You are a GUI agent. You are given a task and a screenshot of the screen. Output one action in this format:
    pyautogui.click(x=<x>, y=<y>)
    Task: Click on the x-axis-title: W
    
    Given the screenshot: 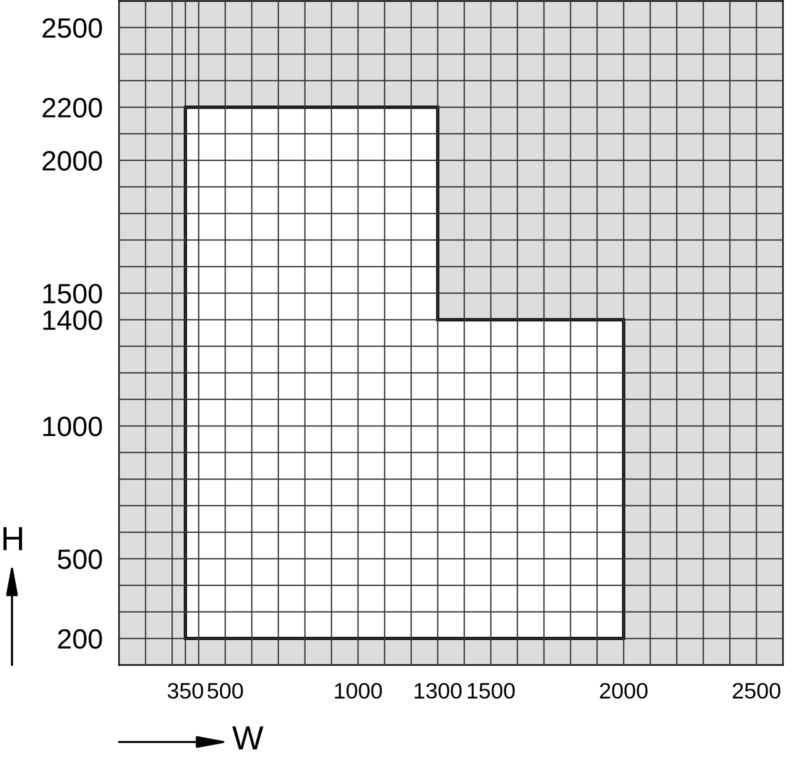 What is the action you would take?
    pyautogui.click(x=248, y=738)
    